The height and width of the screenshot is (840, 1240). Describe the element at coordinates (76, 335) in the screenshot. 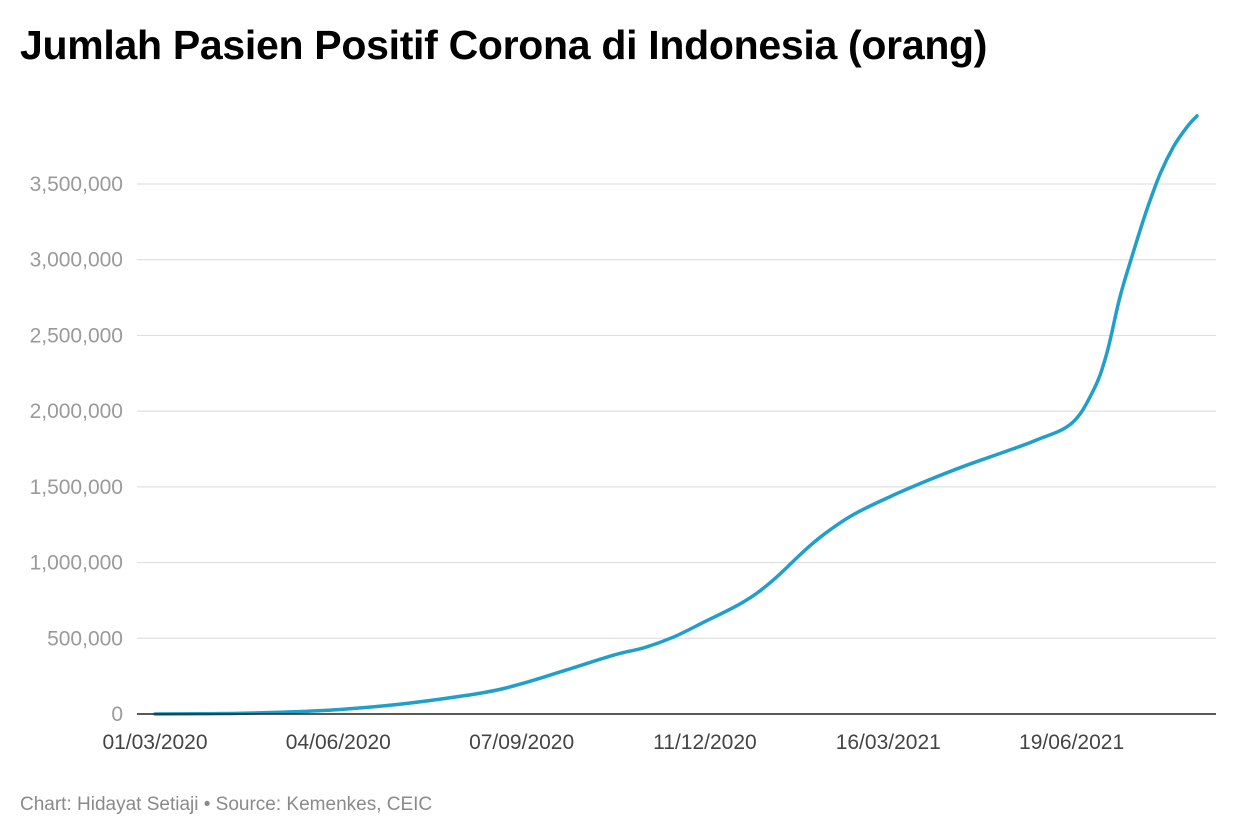

I see `y-tick-label: 2,500,000` at that location.